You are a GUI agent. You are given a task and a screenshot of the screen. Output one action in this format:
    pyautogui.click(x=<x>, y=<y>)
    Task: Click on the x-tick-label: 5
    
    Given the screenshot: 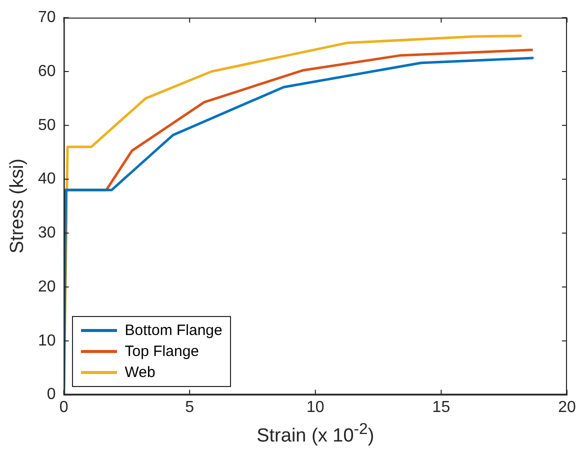 What is the action you would take?
    pyautogui.click(x=189, y=407)
    